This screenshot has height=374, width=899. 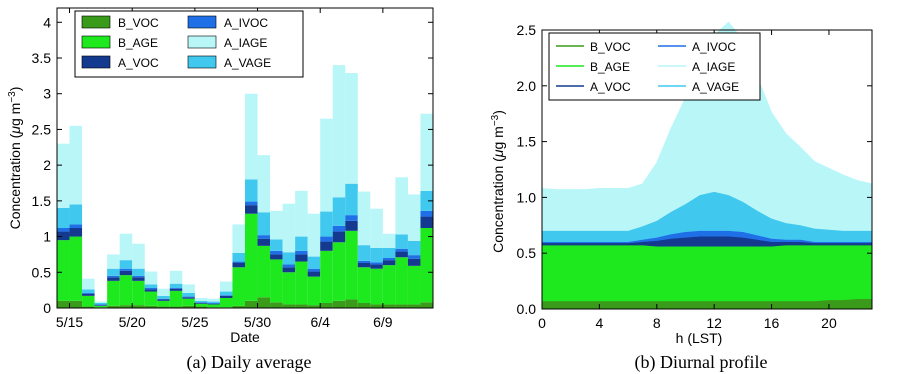 What do you see at coordinates (47, 165) in the screenshot?
I see `y-tick-label: 2` at bounding box center [47, 165].